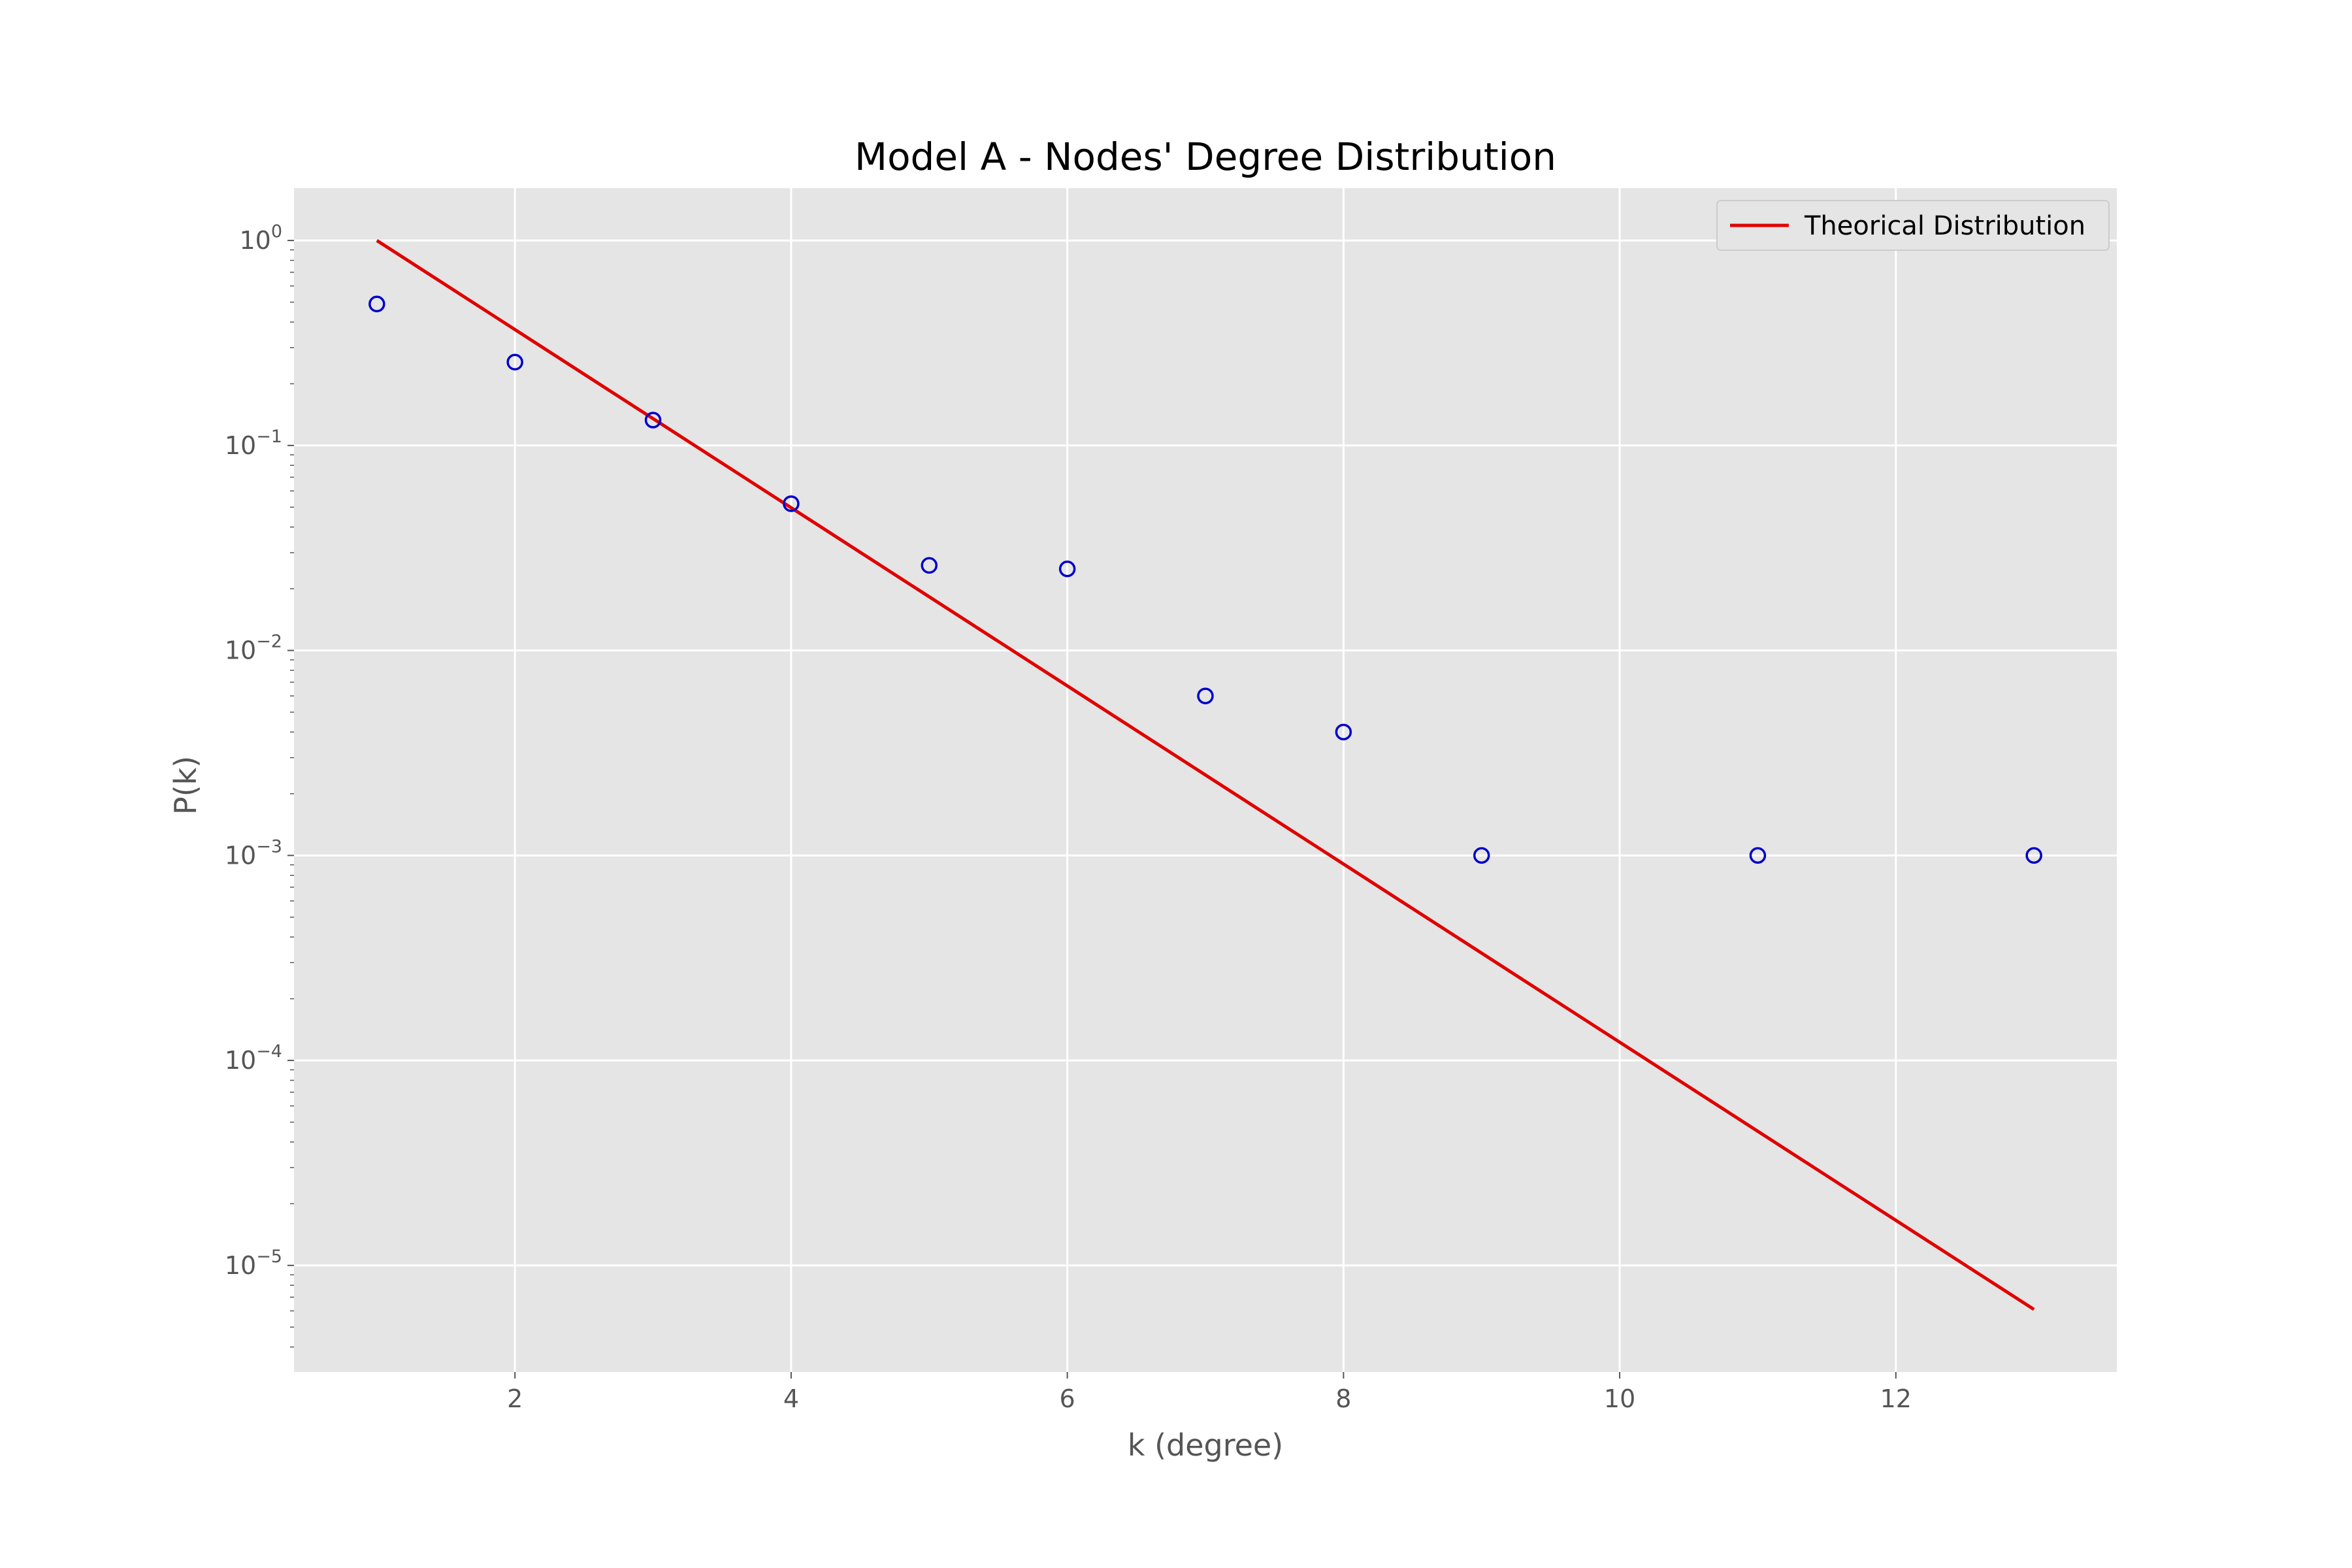 This screenshot has height=1568, width=2352. Describe the element at coordinates (253, 648) in the screenshot. I see `y-tick-label: 10⁻²` at that location.